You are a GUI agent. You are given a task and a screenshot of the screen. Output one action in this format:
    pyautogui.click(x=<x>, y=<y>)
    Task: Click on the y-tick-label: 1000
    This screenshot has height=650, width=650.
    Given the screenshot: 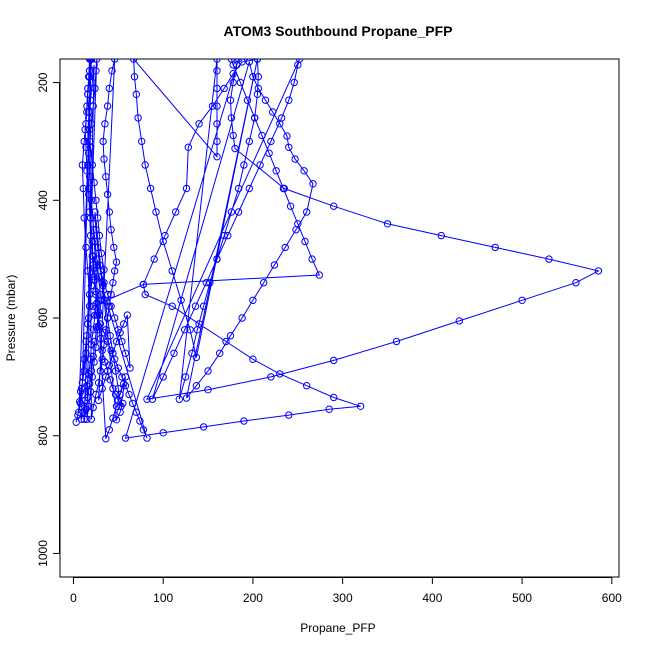 What is the action you would take?
    pyautogui.click(x=43, y=553)
    